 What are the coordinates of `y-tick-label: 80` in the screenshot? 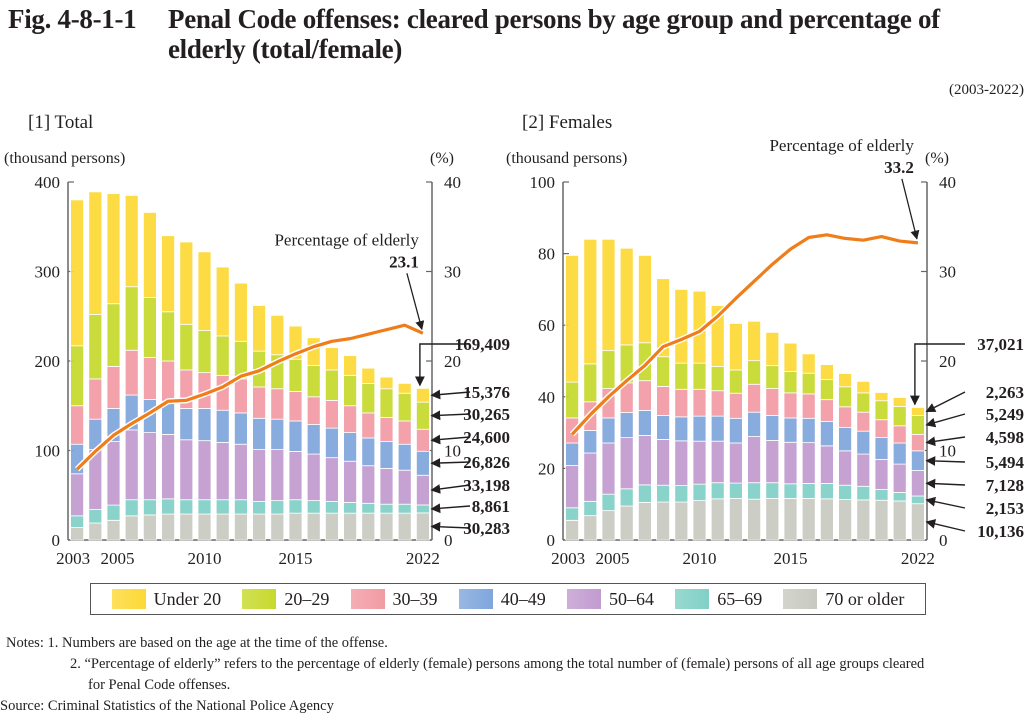 It's located at (546, 254).